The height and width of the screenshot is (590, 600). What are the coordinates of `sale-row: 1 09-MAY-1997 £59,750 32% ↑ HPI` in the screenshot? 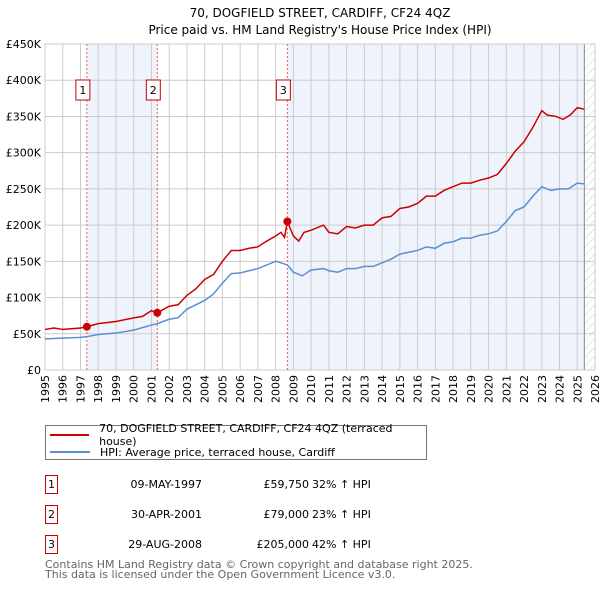 It's located at (295, 485).